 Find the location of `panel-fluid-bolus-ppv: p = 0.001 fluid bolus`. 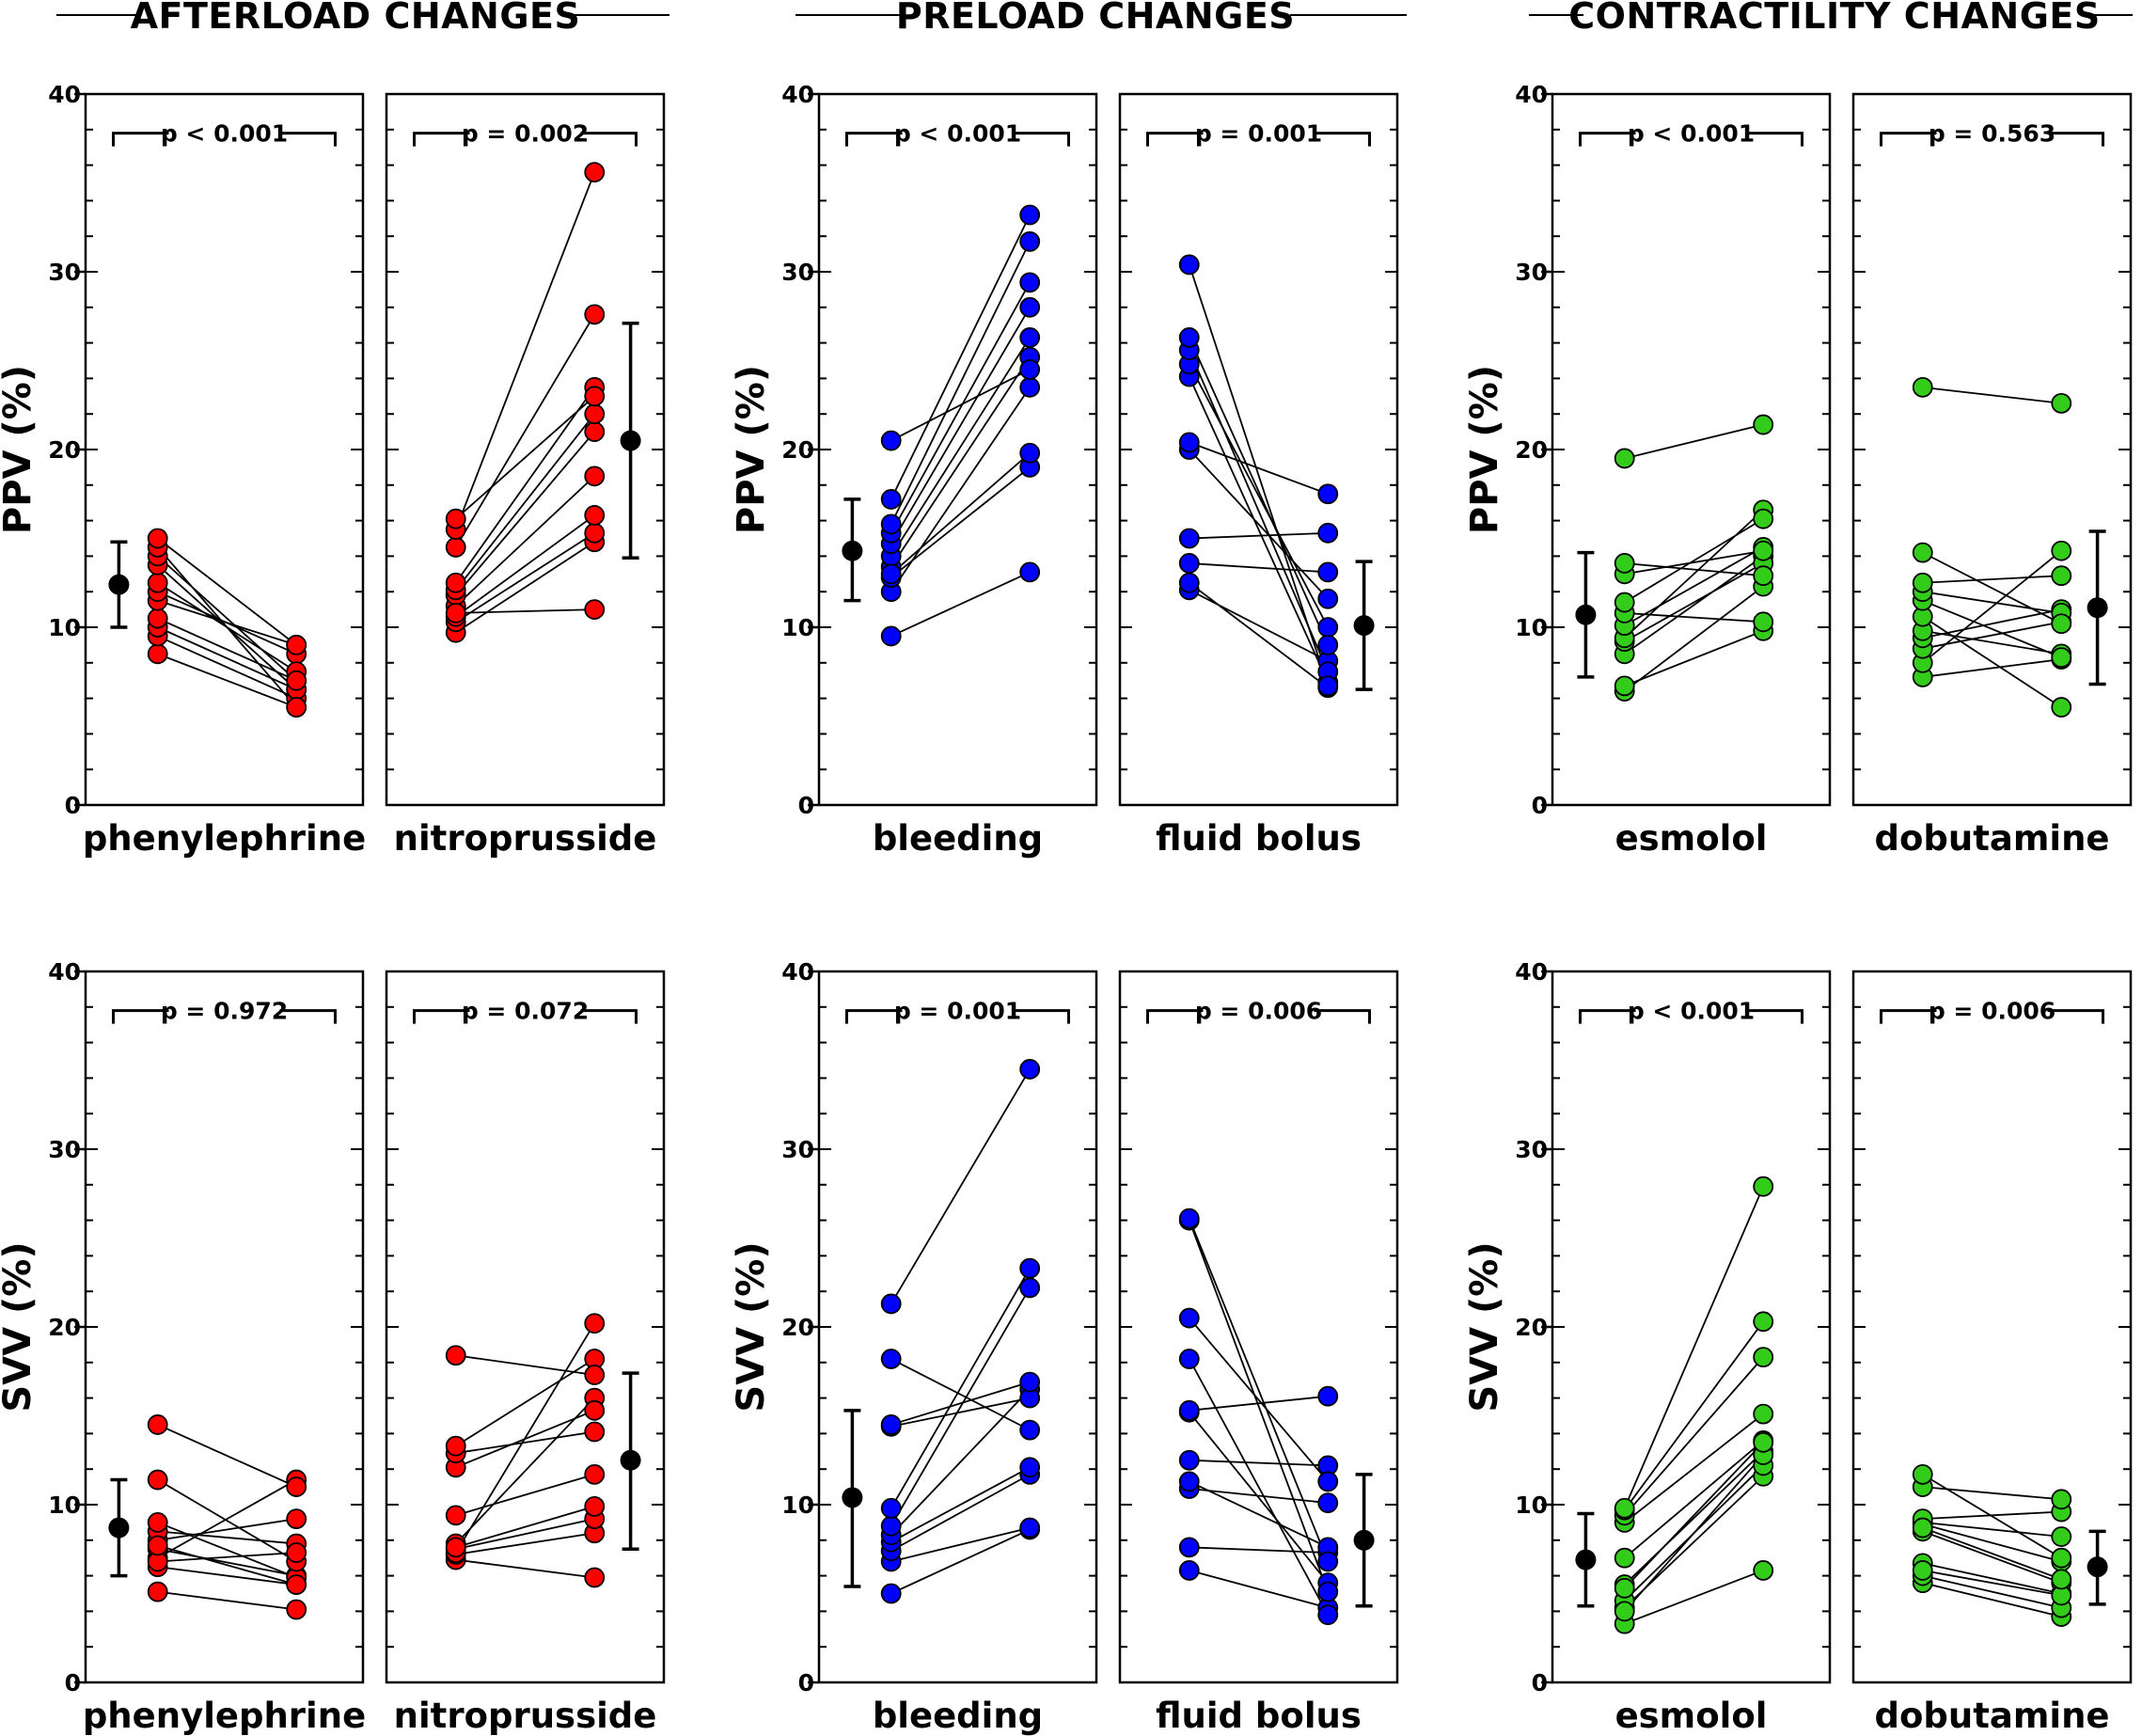

panel-fluid-bolus-ppv: p = 0.001 fluid bolus is located at coordinates (1258, 475).